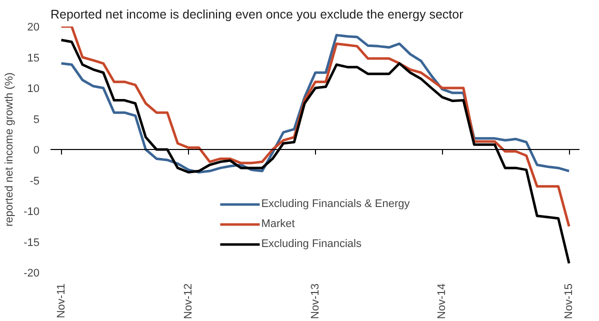 This screenshot has width=599, height=321. Describe the element at coordinates (10, 149) in the screenshot. I see `y-axis-title: reported net income growth (%)` at that location.